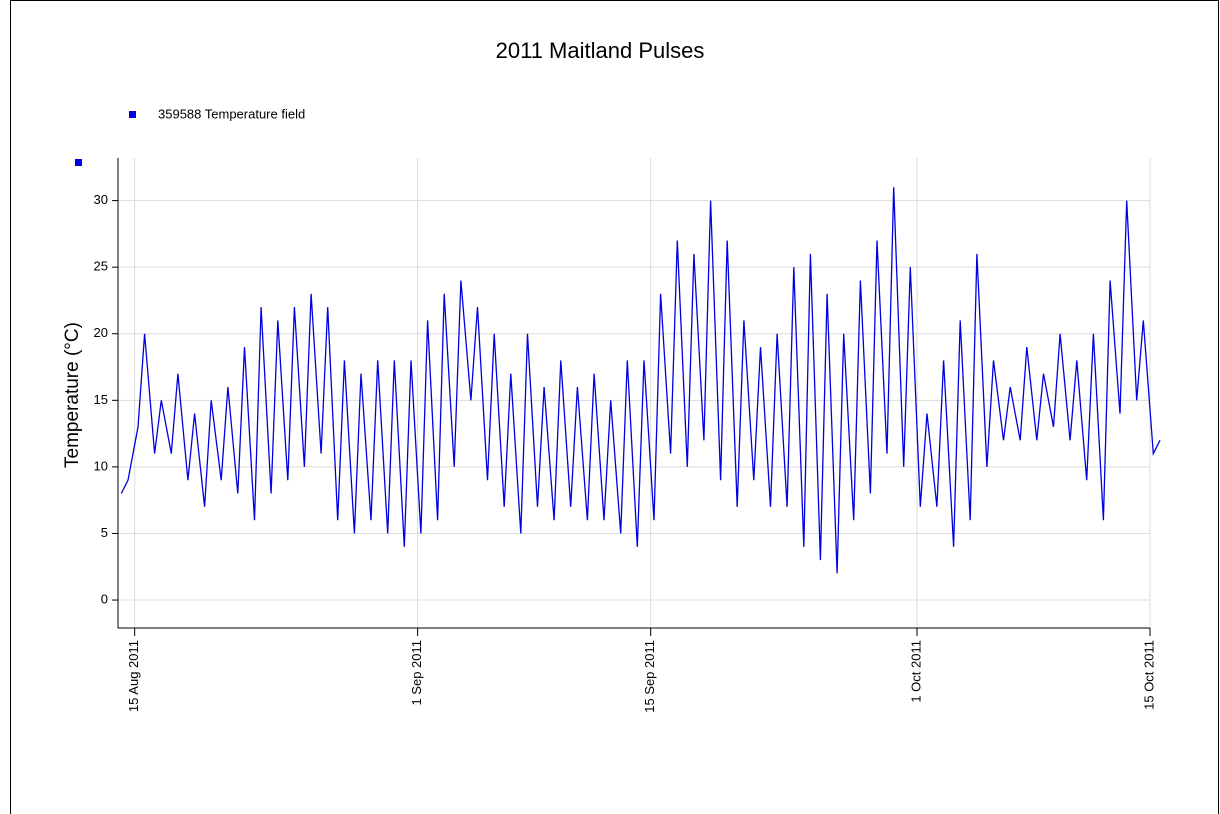  I want to click on marker, so click(78, 162).